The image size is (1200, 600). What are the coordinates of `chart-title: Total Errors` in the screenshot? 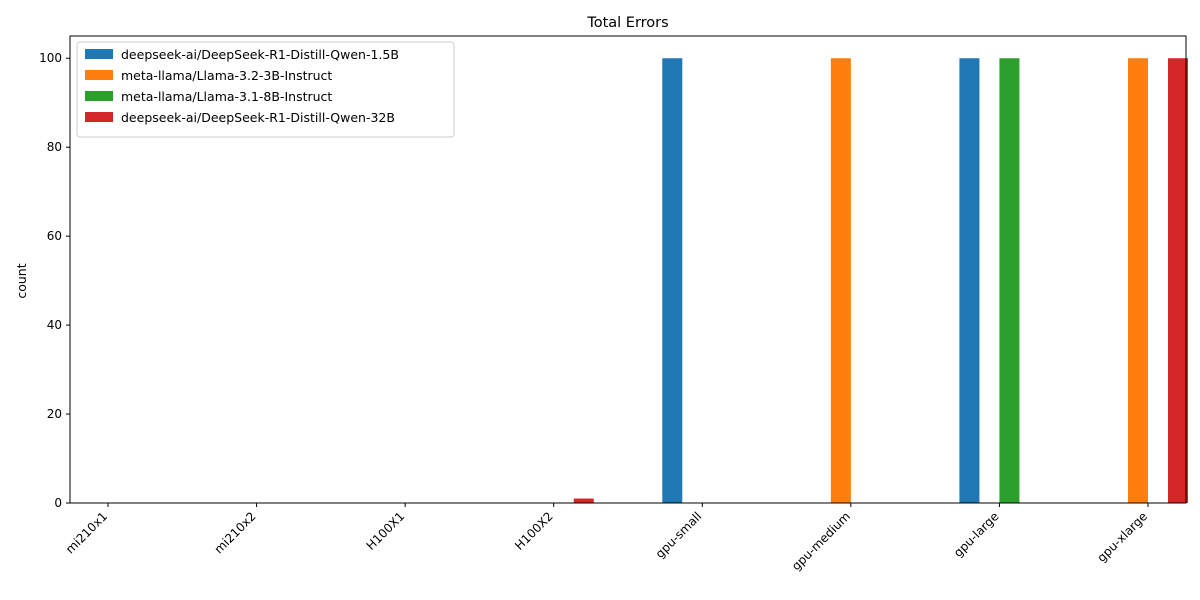 It's located at (627, 23).